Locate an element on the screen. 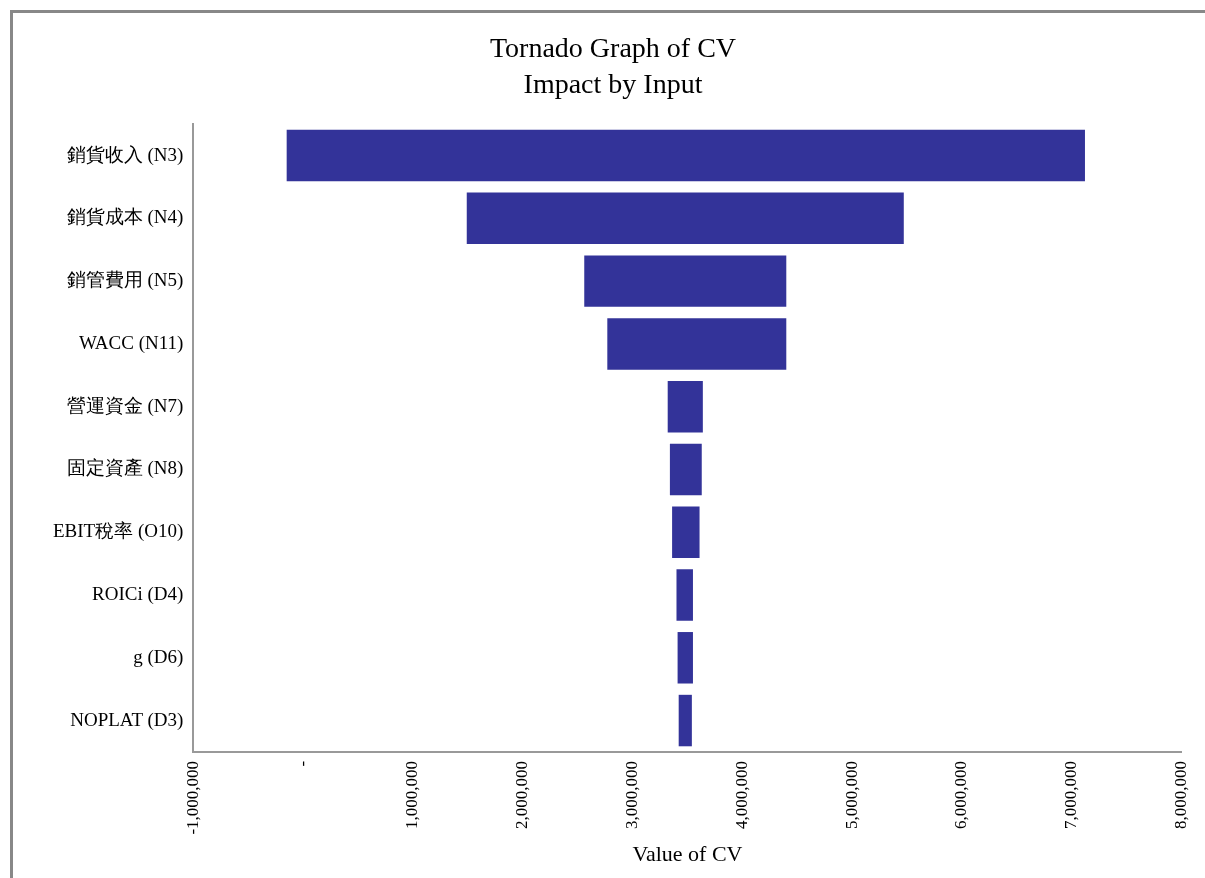  y-tick-label: 固定資產 (N8) is located at coordinates (125, 468).